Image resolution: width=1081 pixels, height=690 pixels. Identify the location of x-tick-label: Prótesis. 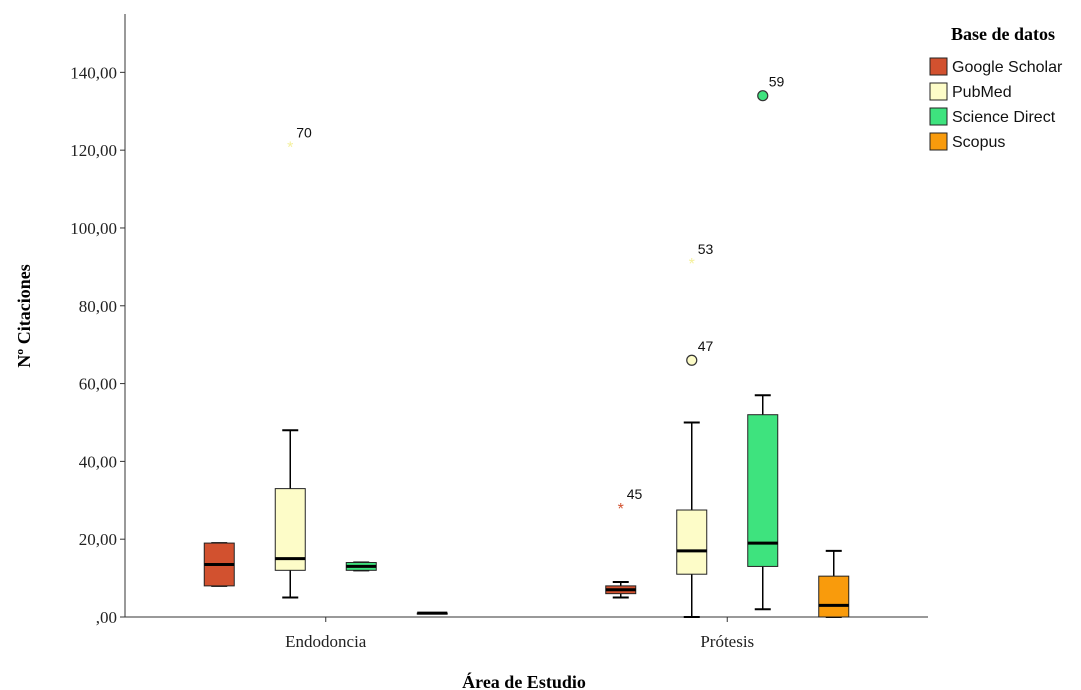
(727, 641).